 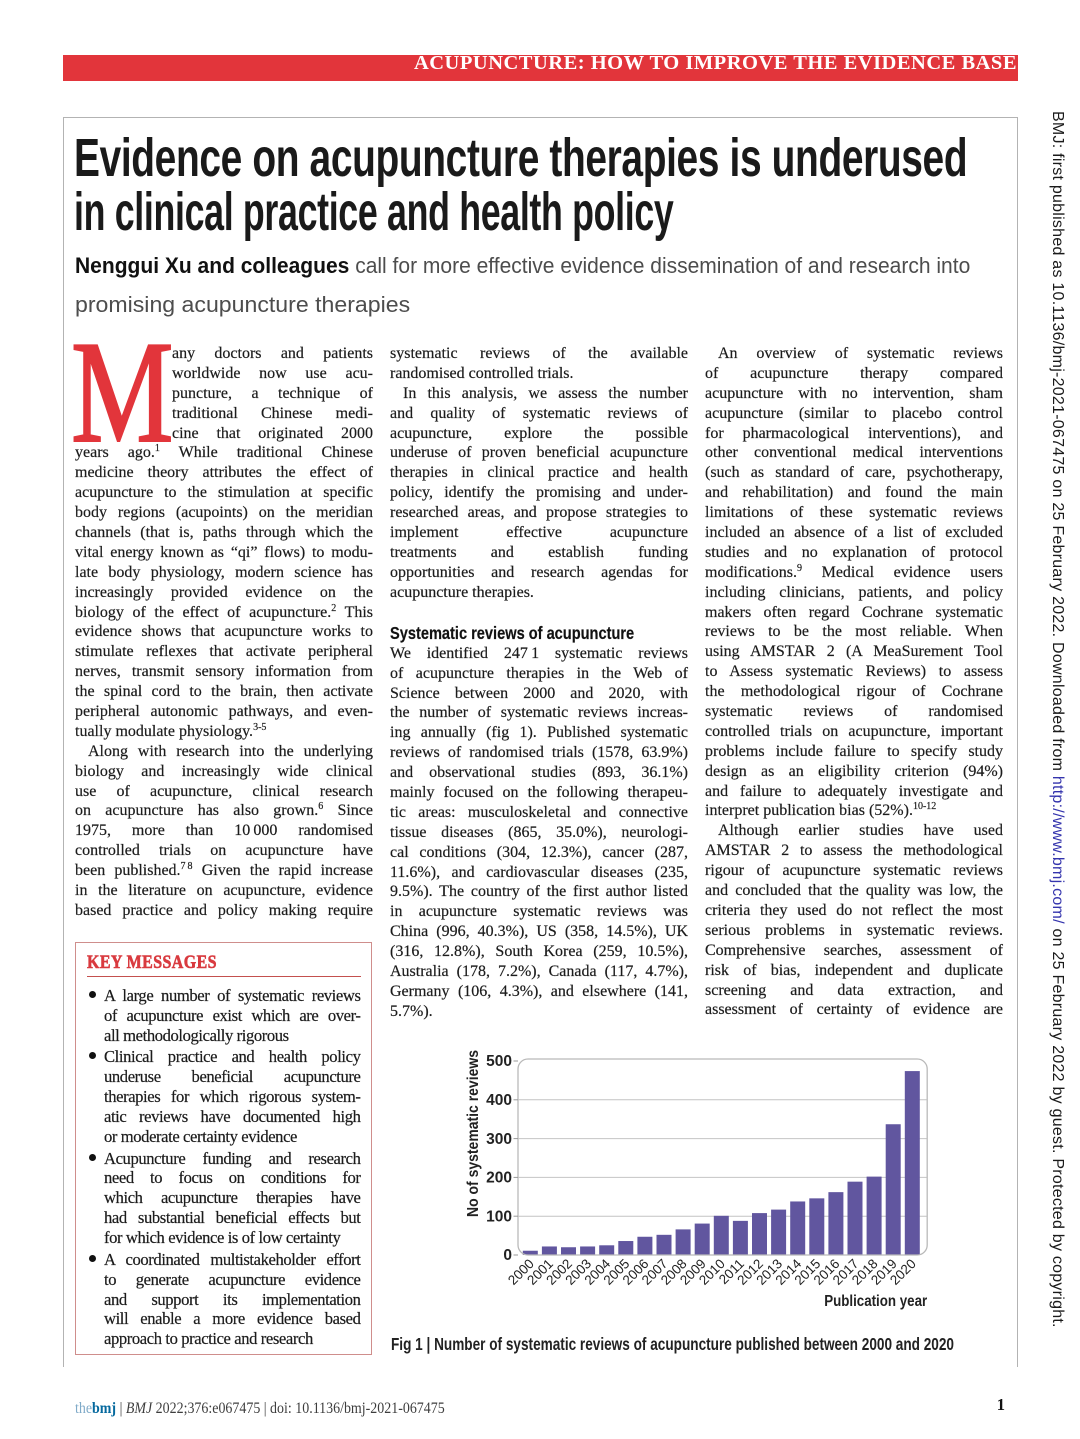 I want to click on svg-text: 200, so click(x=499, y=1178).